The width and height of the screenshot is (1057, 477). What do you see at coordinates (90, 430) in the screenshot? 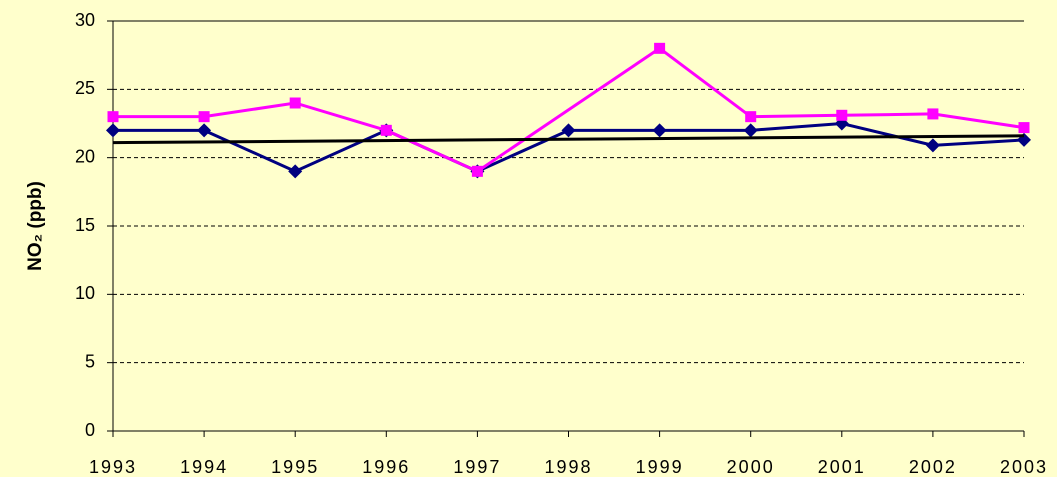
I see `y-tick-label: 0` at bounding box center [90, 430].